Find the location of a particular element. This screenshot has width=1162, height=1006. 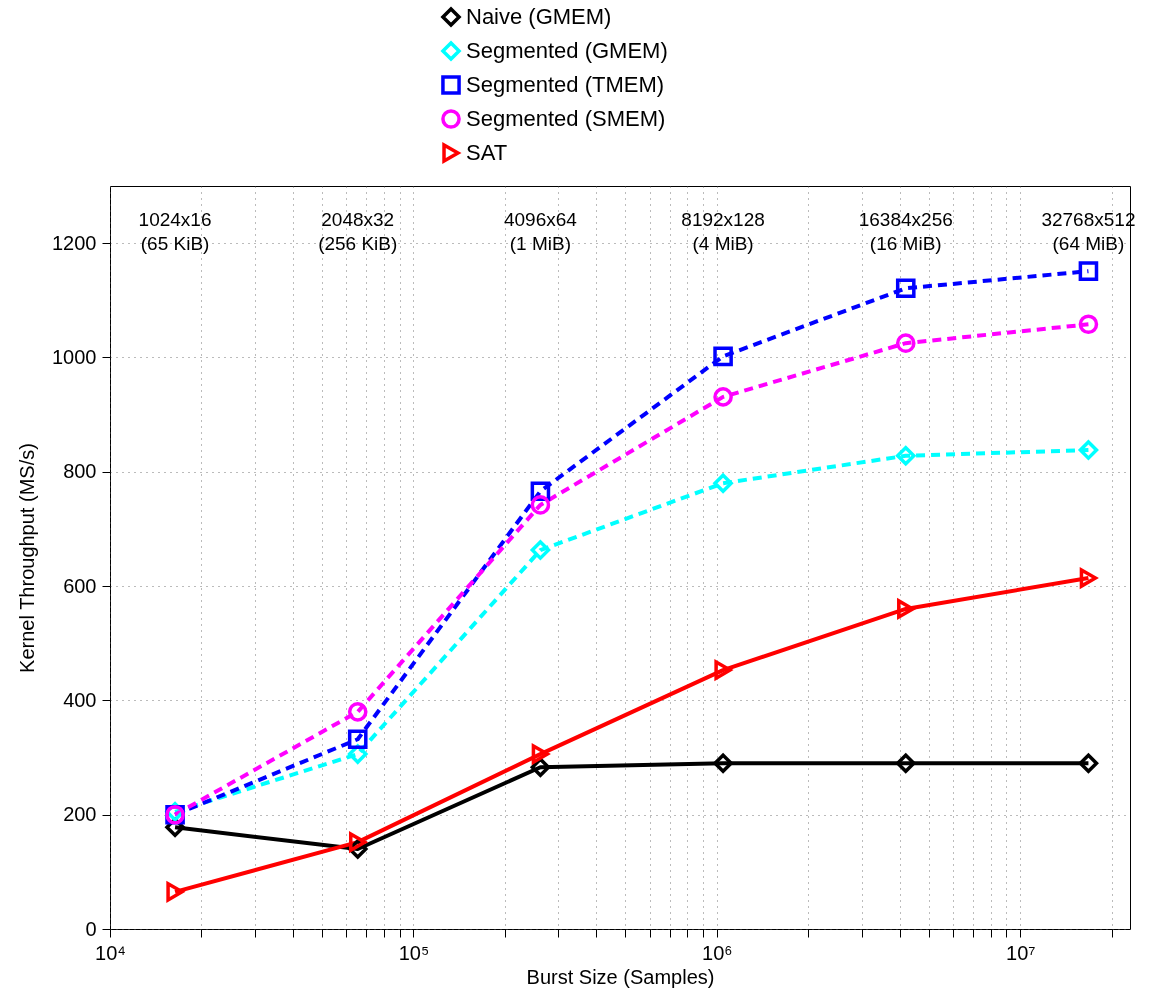

x-tick-label: 10⁶ is located at coordinates (717, 952).